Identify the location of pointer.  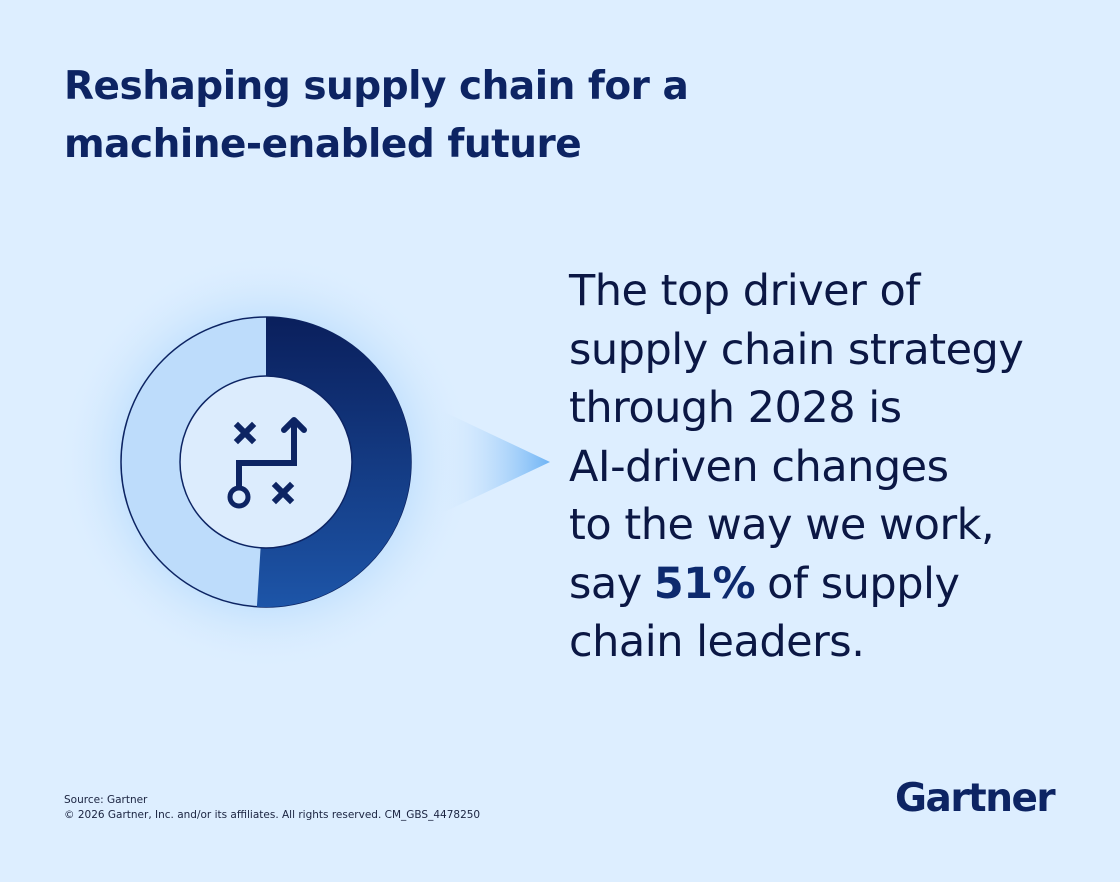
(495, 462).